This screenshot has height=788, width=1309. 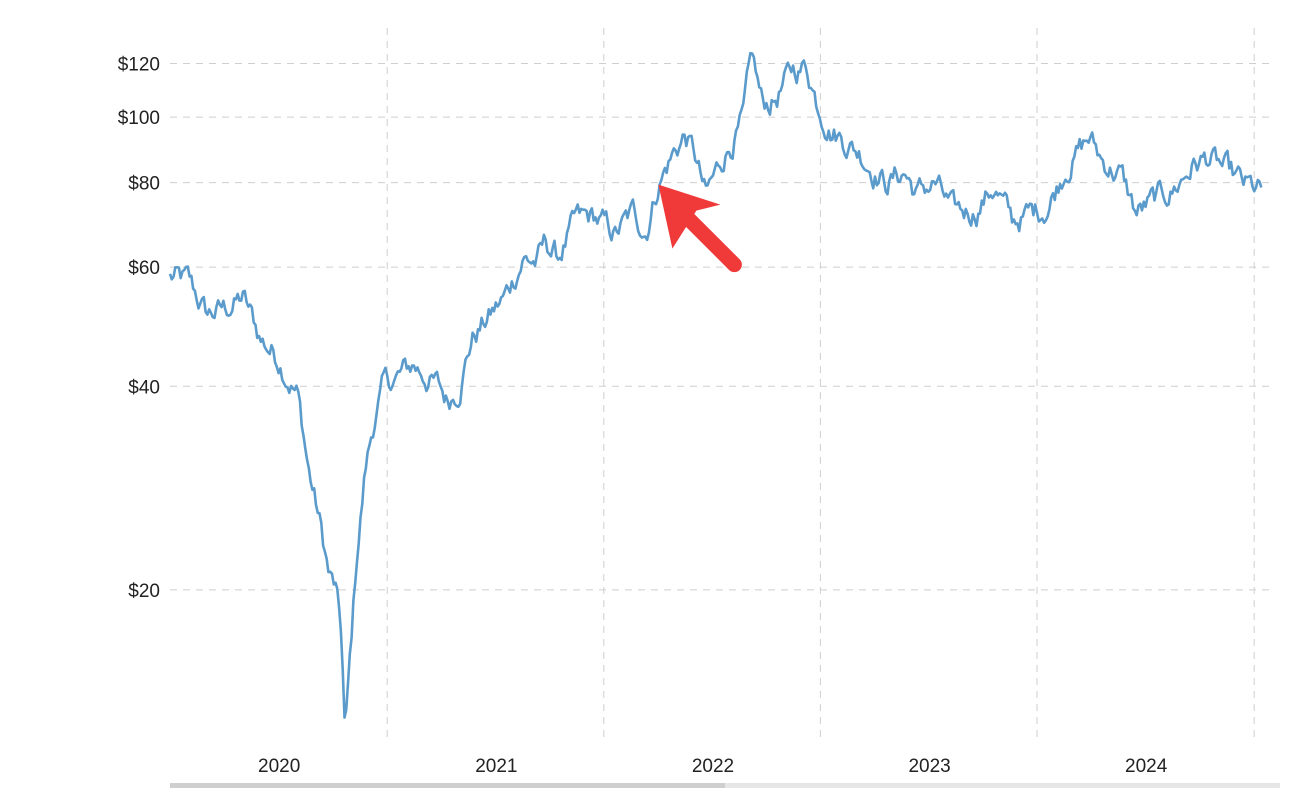 What do you see at coordinates (144, 591) in the screenshot?
I see `y-tick-label: $20` at bounding box center [144, 591].